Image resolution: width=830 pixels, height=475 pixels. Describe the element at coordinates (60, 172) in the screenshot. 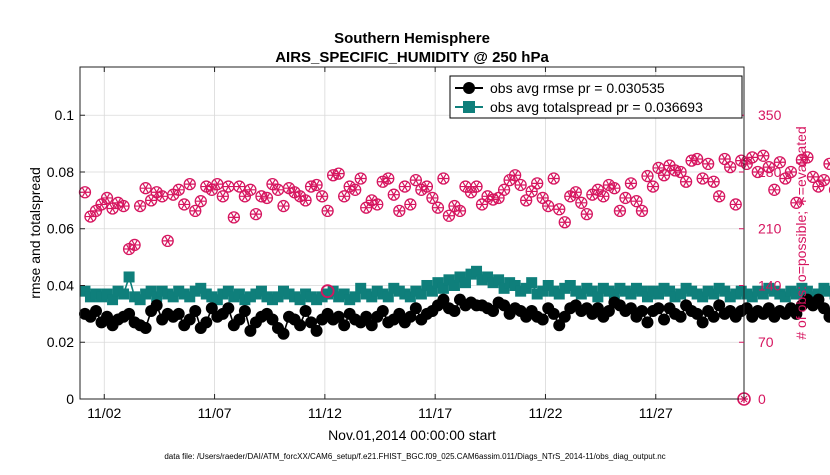

I see `y-tick-label: 0.08` at that location.